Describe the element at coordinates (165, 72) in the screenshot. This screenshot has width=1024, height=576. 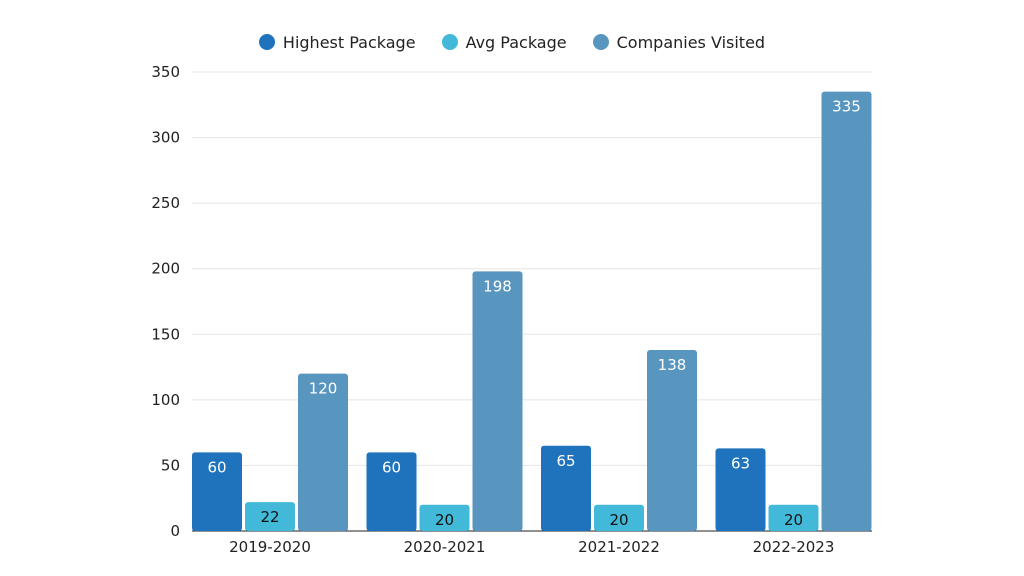
I see `y-tick-label: 350` at that location.